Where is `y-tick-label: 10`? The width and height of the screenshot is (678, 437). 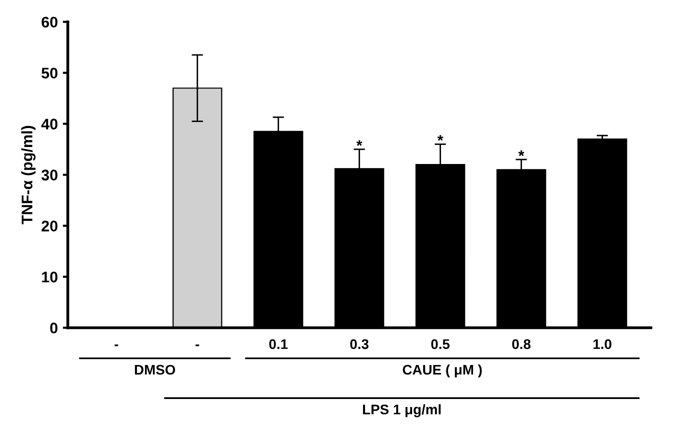 y-tick-label: 10 is located at coordinates (50, 277).